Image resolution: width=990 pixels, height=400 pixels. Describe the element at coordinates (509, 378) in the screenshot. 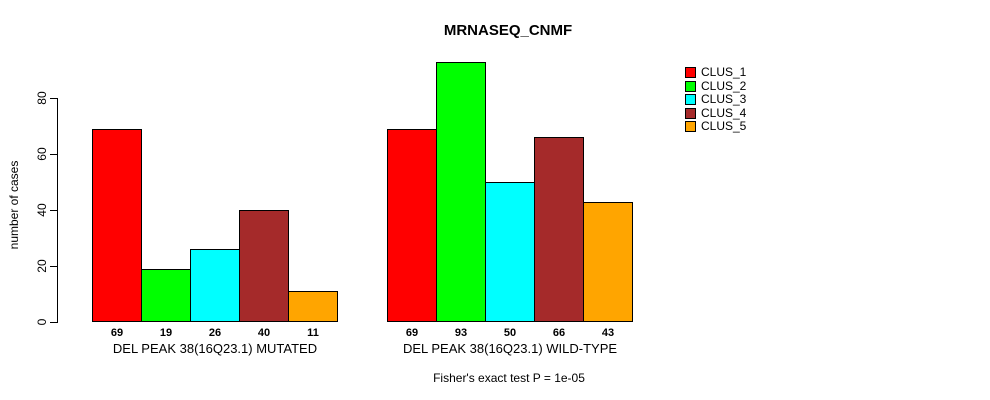

I see `footnote: Fisher's exact test P = 1e-05` at that location.